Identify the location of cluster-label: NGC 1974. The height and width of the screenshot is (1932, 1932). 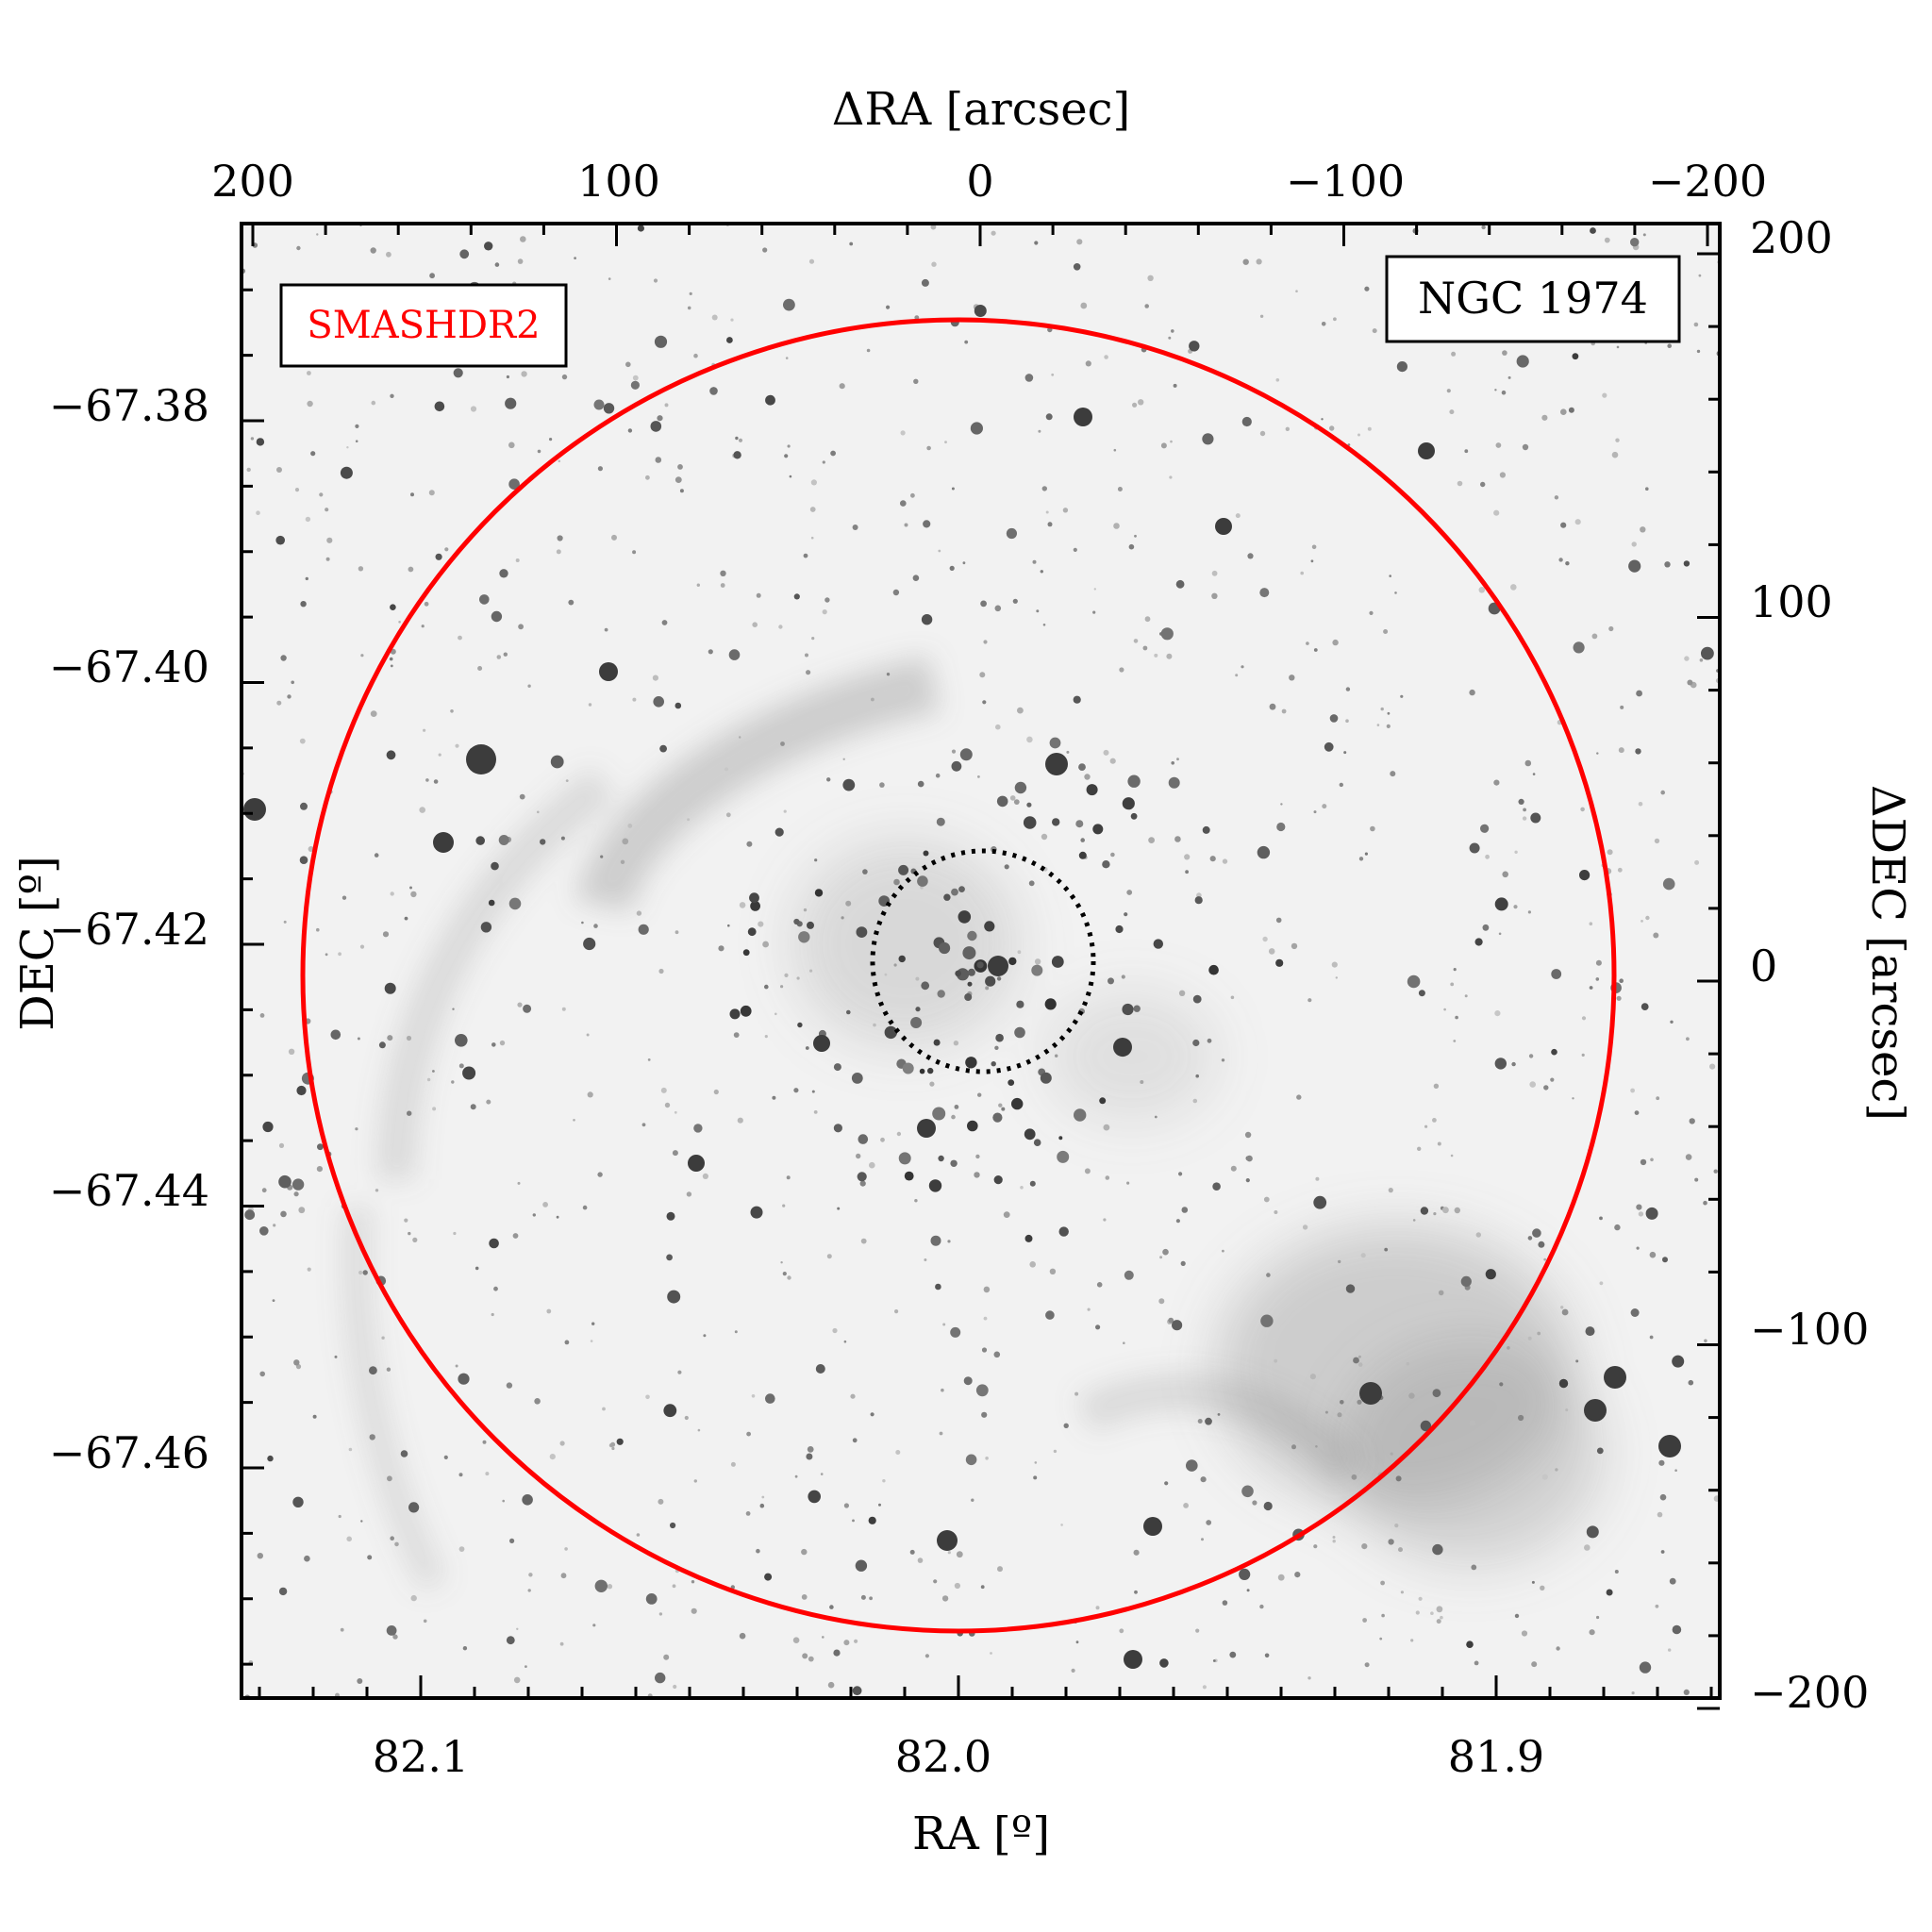
(1533, 298).